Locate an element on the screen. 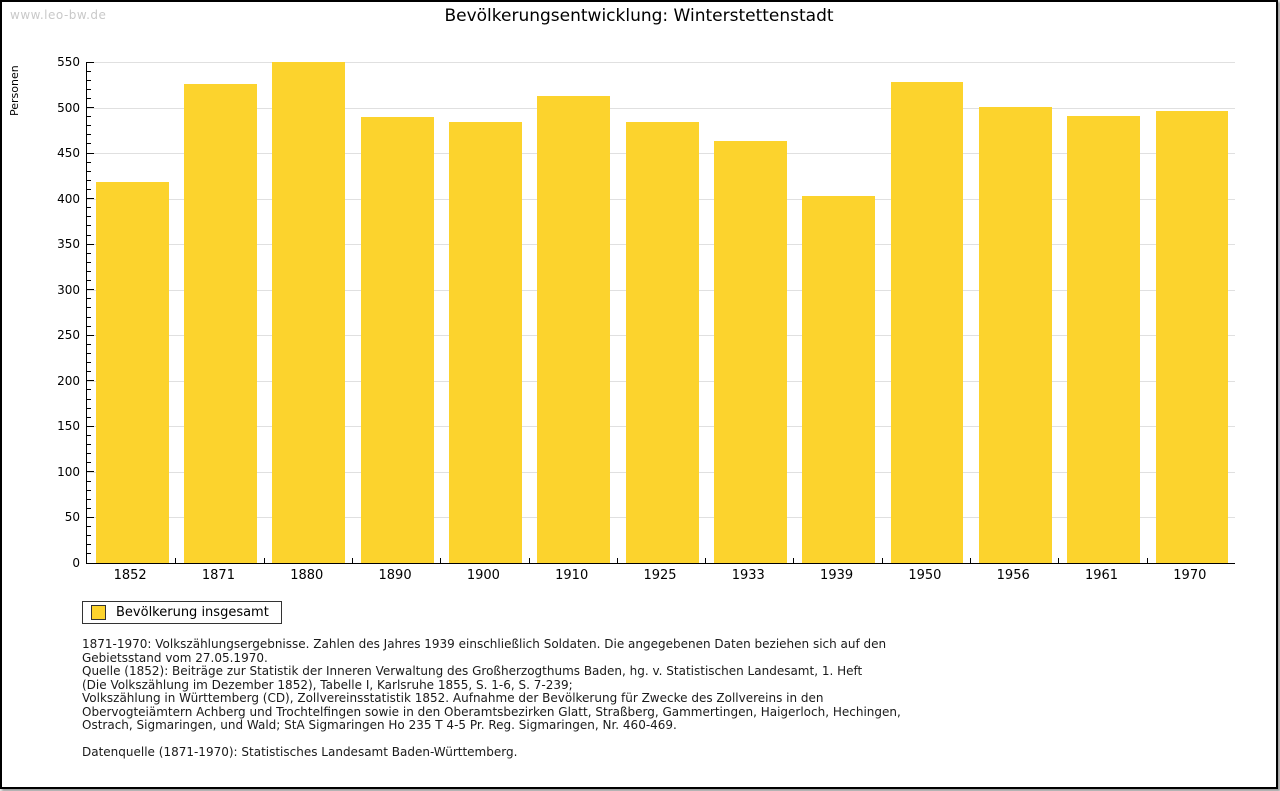  y-axis-title: Personen is located at coordinates (14, 90).